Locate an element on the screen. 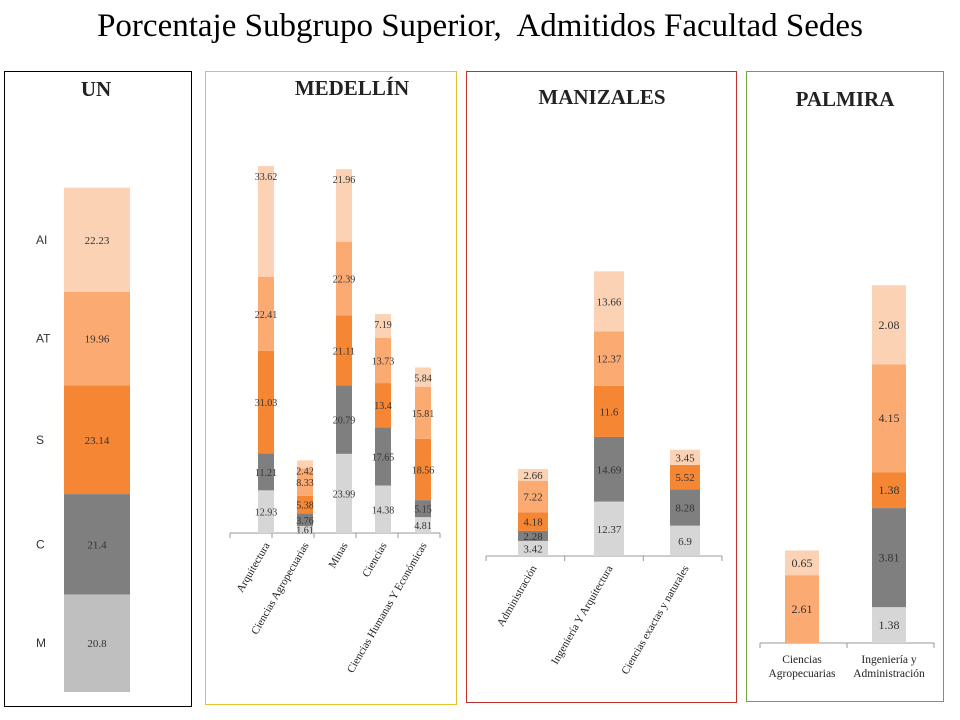  bar-manizales-ingenieria-y-arquitectura-ai is located at coordinates (609, 301).